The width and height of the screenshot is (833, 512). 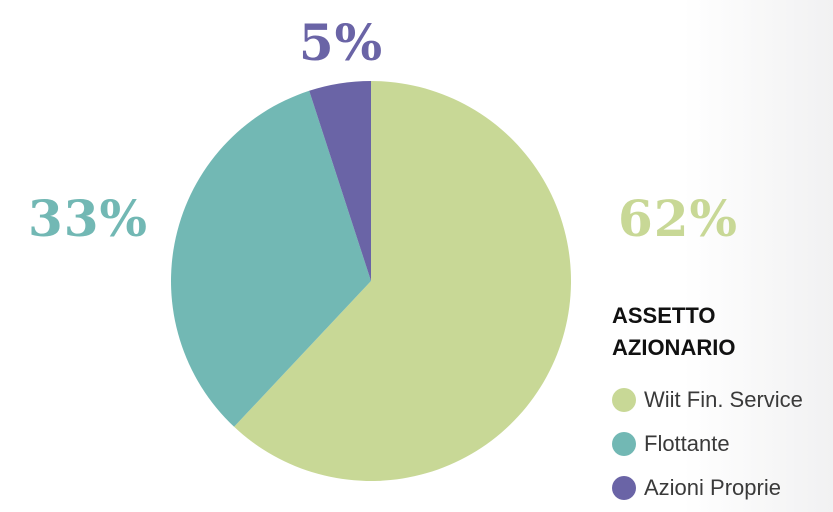 I want to click on legend-swatch-azioni-proprie, so click(x=624, y=488).